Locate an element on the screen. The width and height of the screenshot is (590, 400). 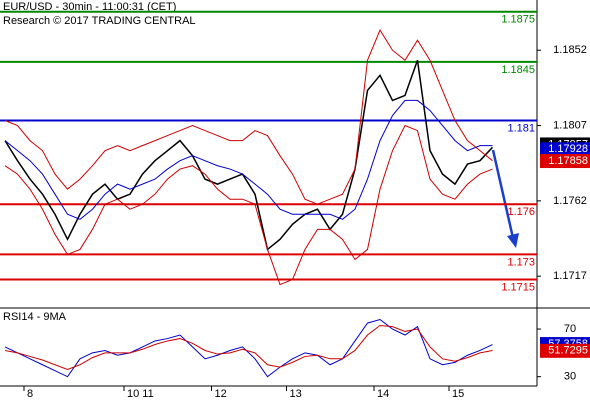
price-tag-label: 1.17928 is located at coordinates (568, 149).